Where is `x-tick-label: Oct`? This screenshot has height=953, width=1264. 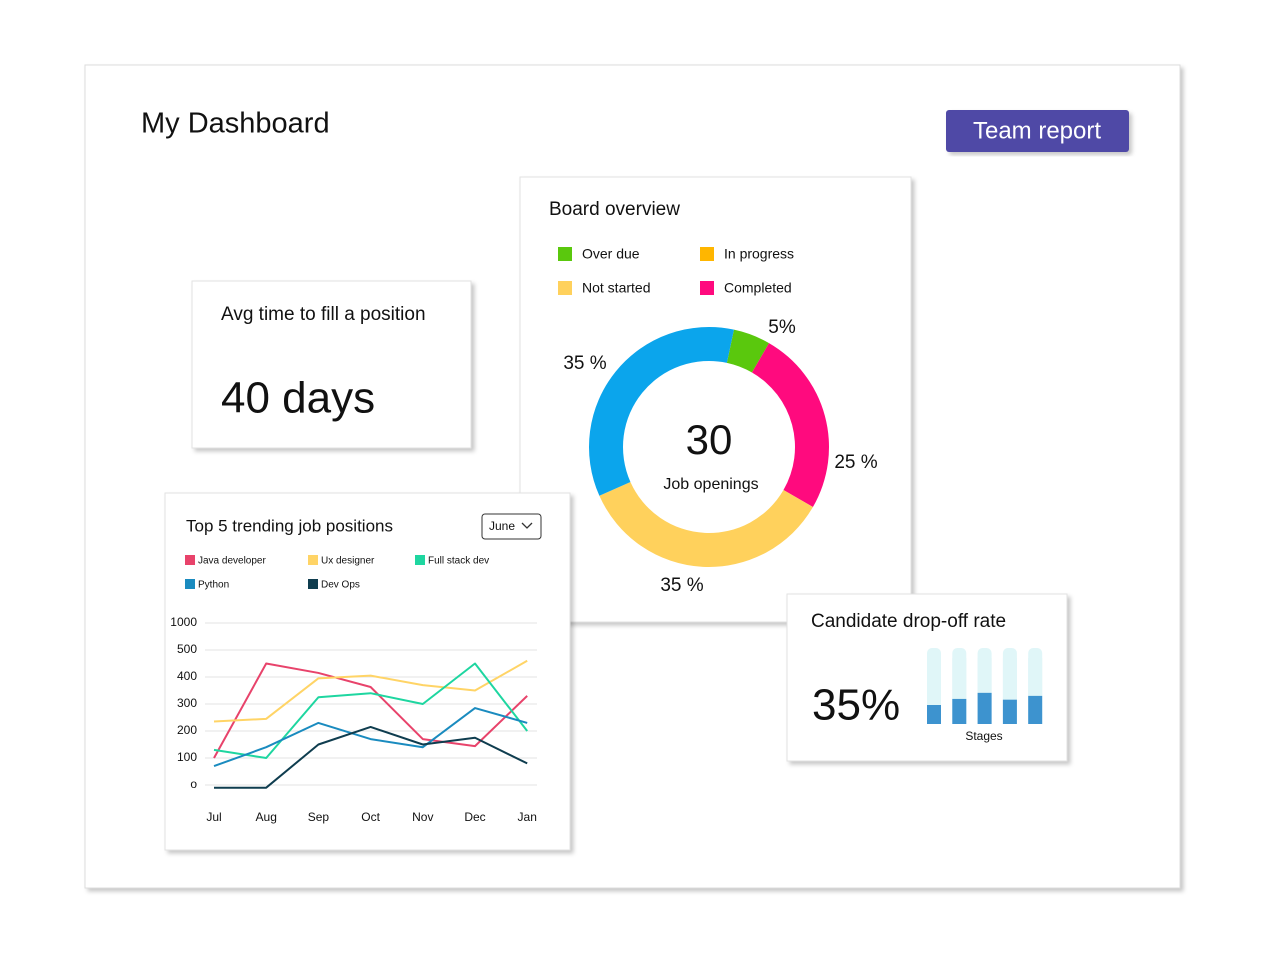
x-tick-label: Oct is located at coordinates (370, 817).